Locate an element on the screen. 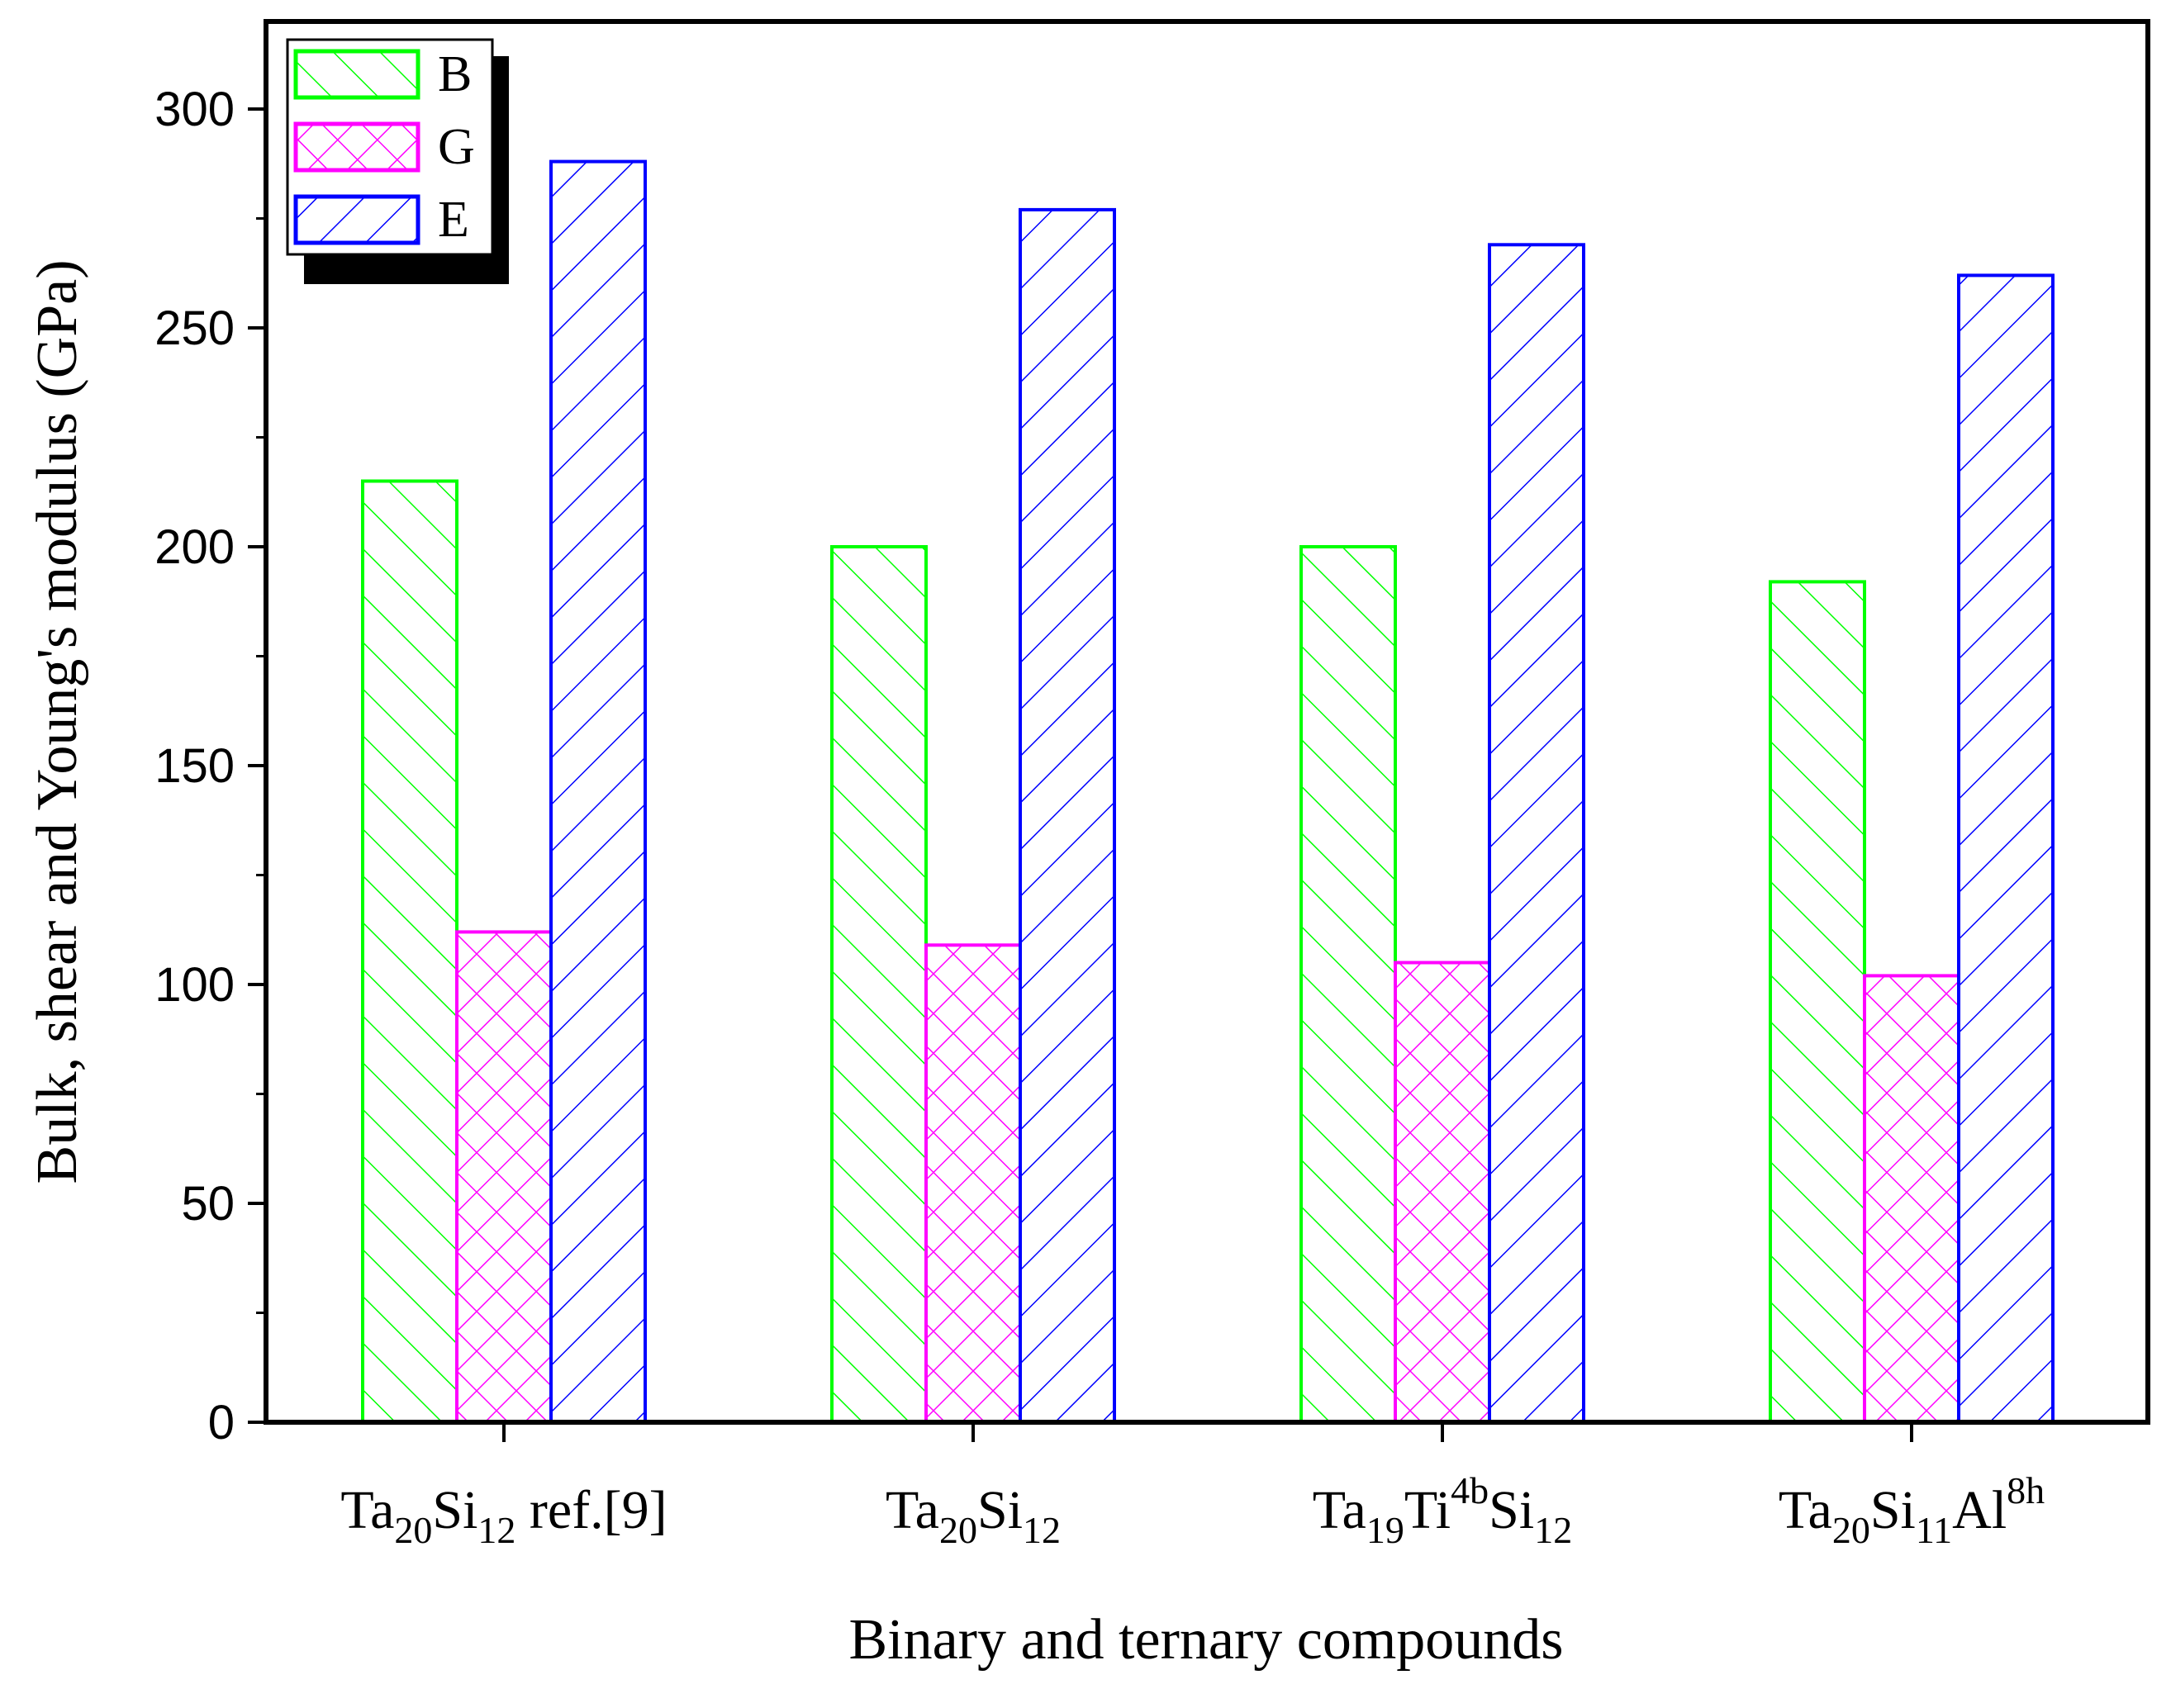 This screenshot has height=1708, width=2171. y-axis-title: Bulk, shear and Young's modulus (GPa) is located at coordinates (58, 721).